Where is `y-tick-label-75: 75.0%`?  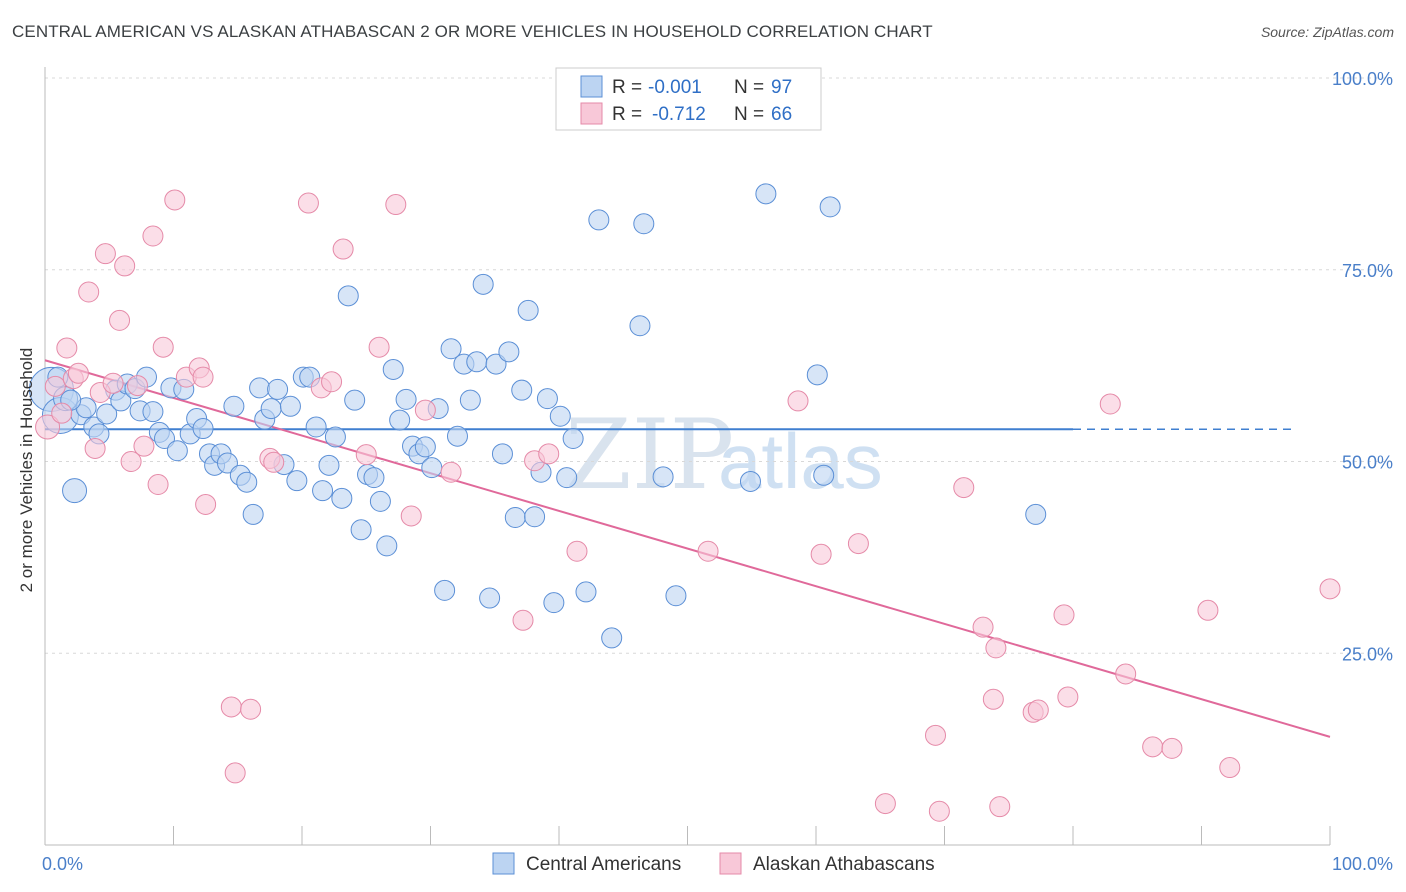
y-tick-label-75: 75.0% is located at coordinates (1367, 271).